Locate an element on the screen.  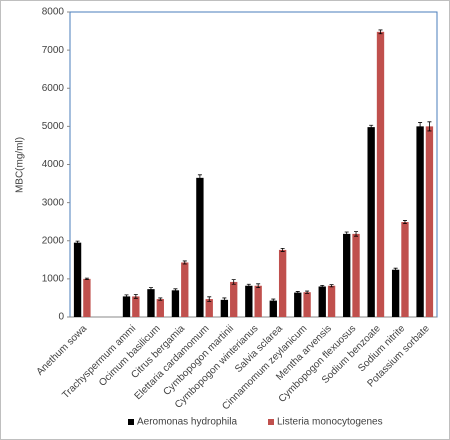
y-tick-label: 4000 is located at coordinates (53, 164).